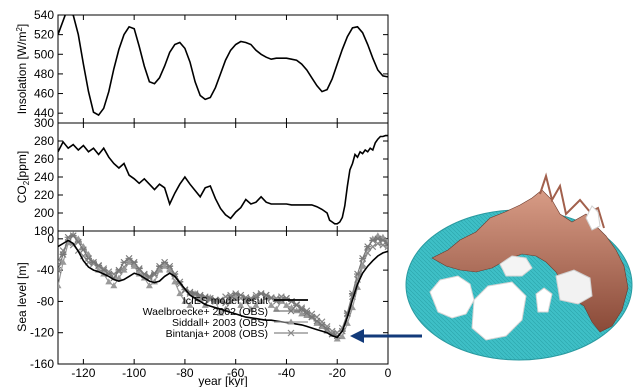  Describe the element at coordinates (50, 239) in the screenshot. I see `sealevel-ytick-label: 0` at that location.